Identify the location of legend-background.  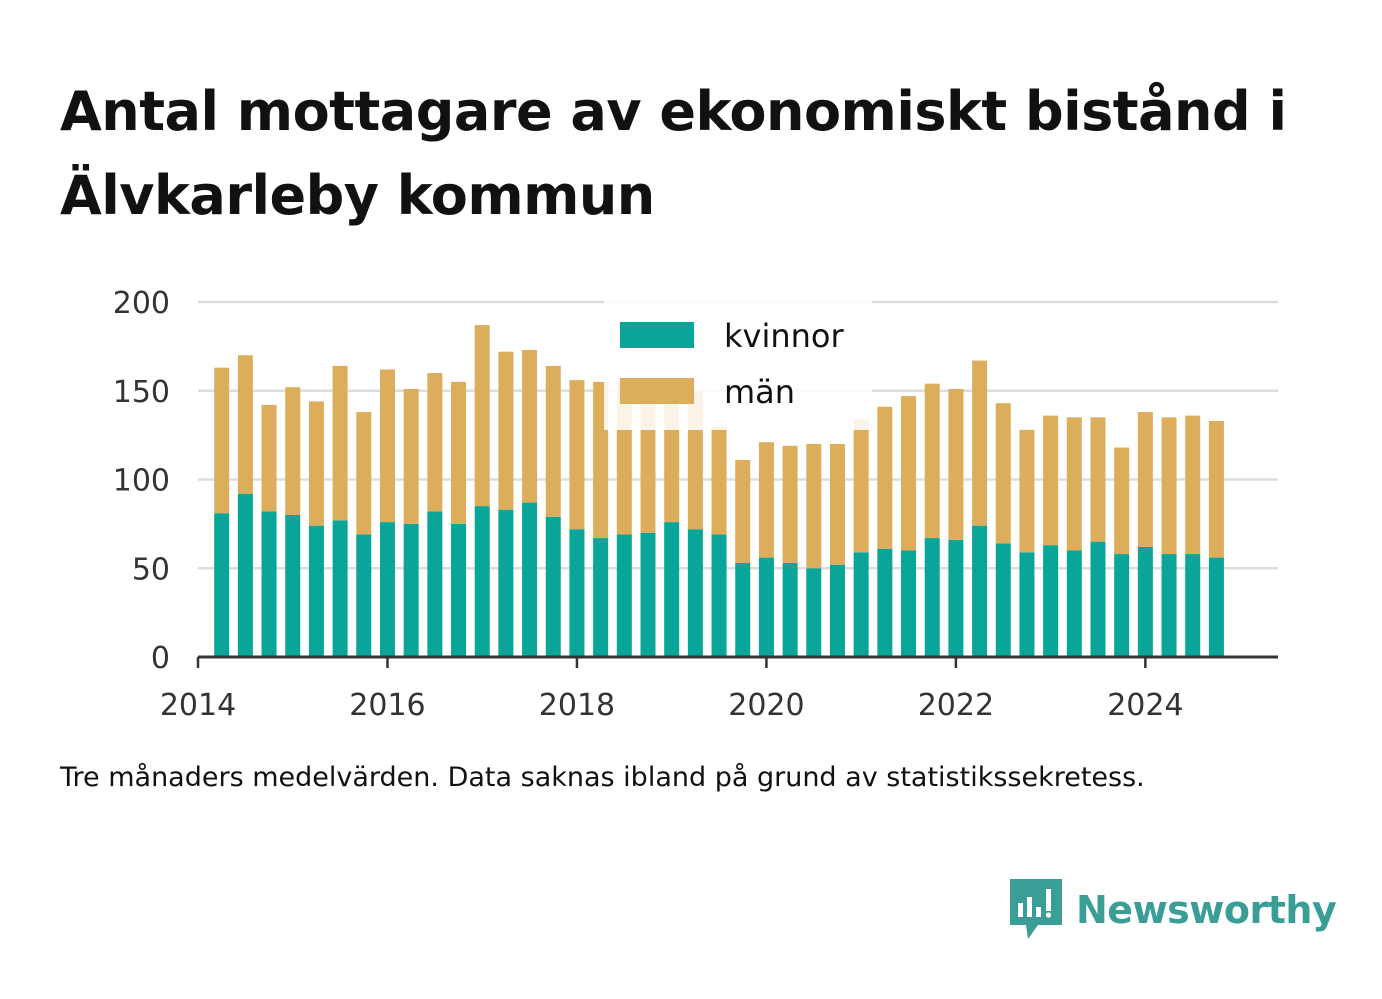
(738, 364).